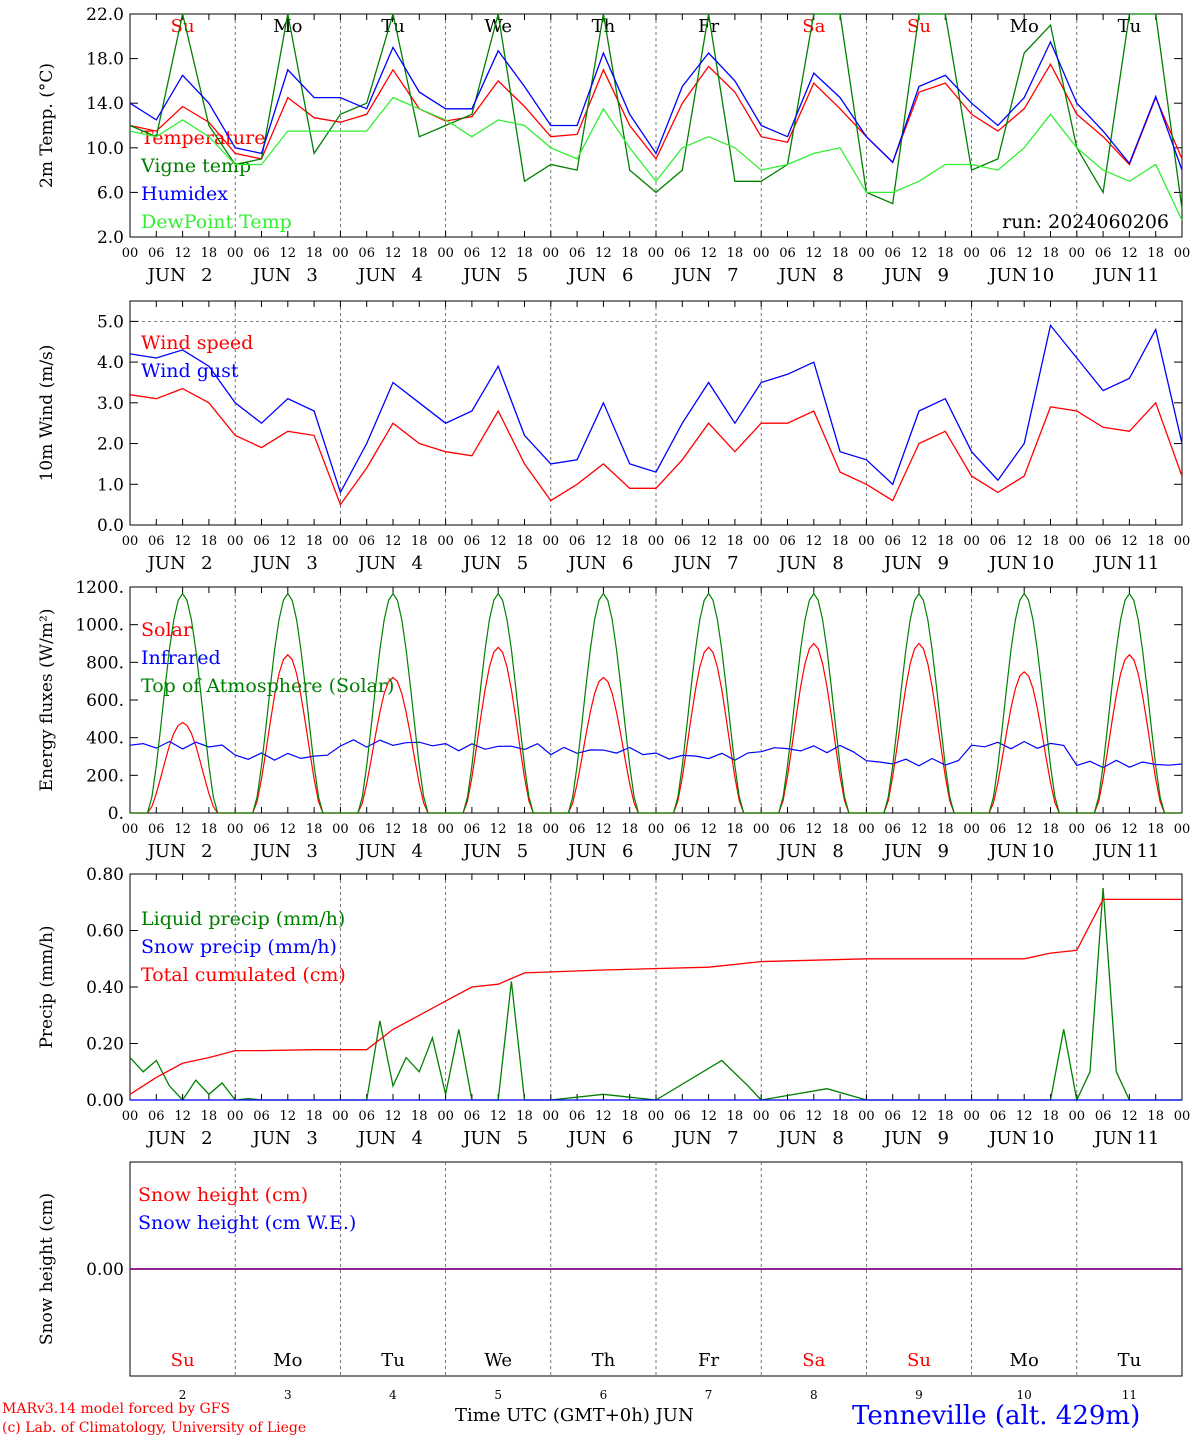 The width and height of the screenshot is (1194, 1440). Describe the element at coordinates (604, 26) in the screenshot. I see `day-name-label: Th` at that location.